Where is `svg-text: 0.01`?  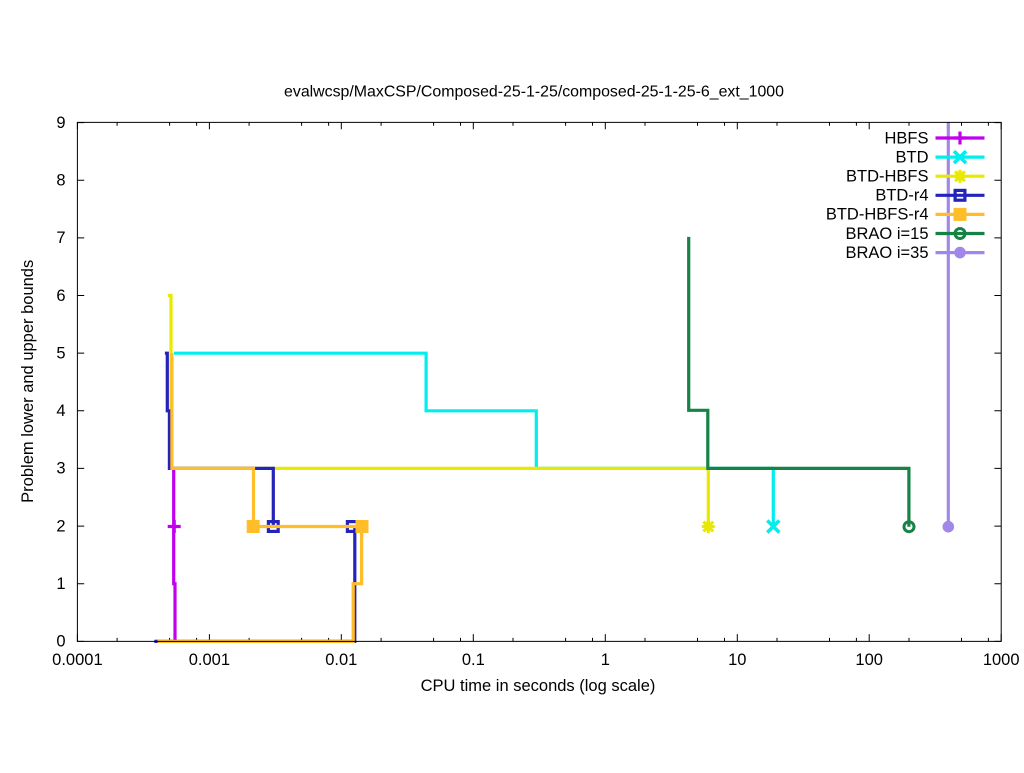 svg-text: 0.01 is located at coordinates (341, 660).